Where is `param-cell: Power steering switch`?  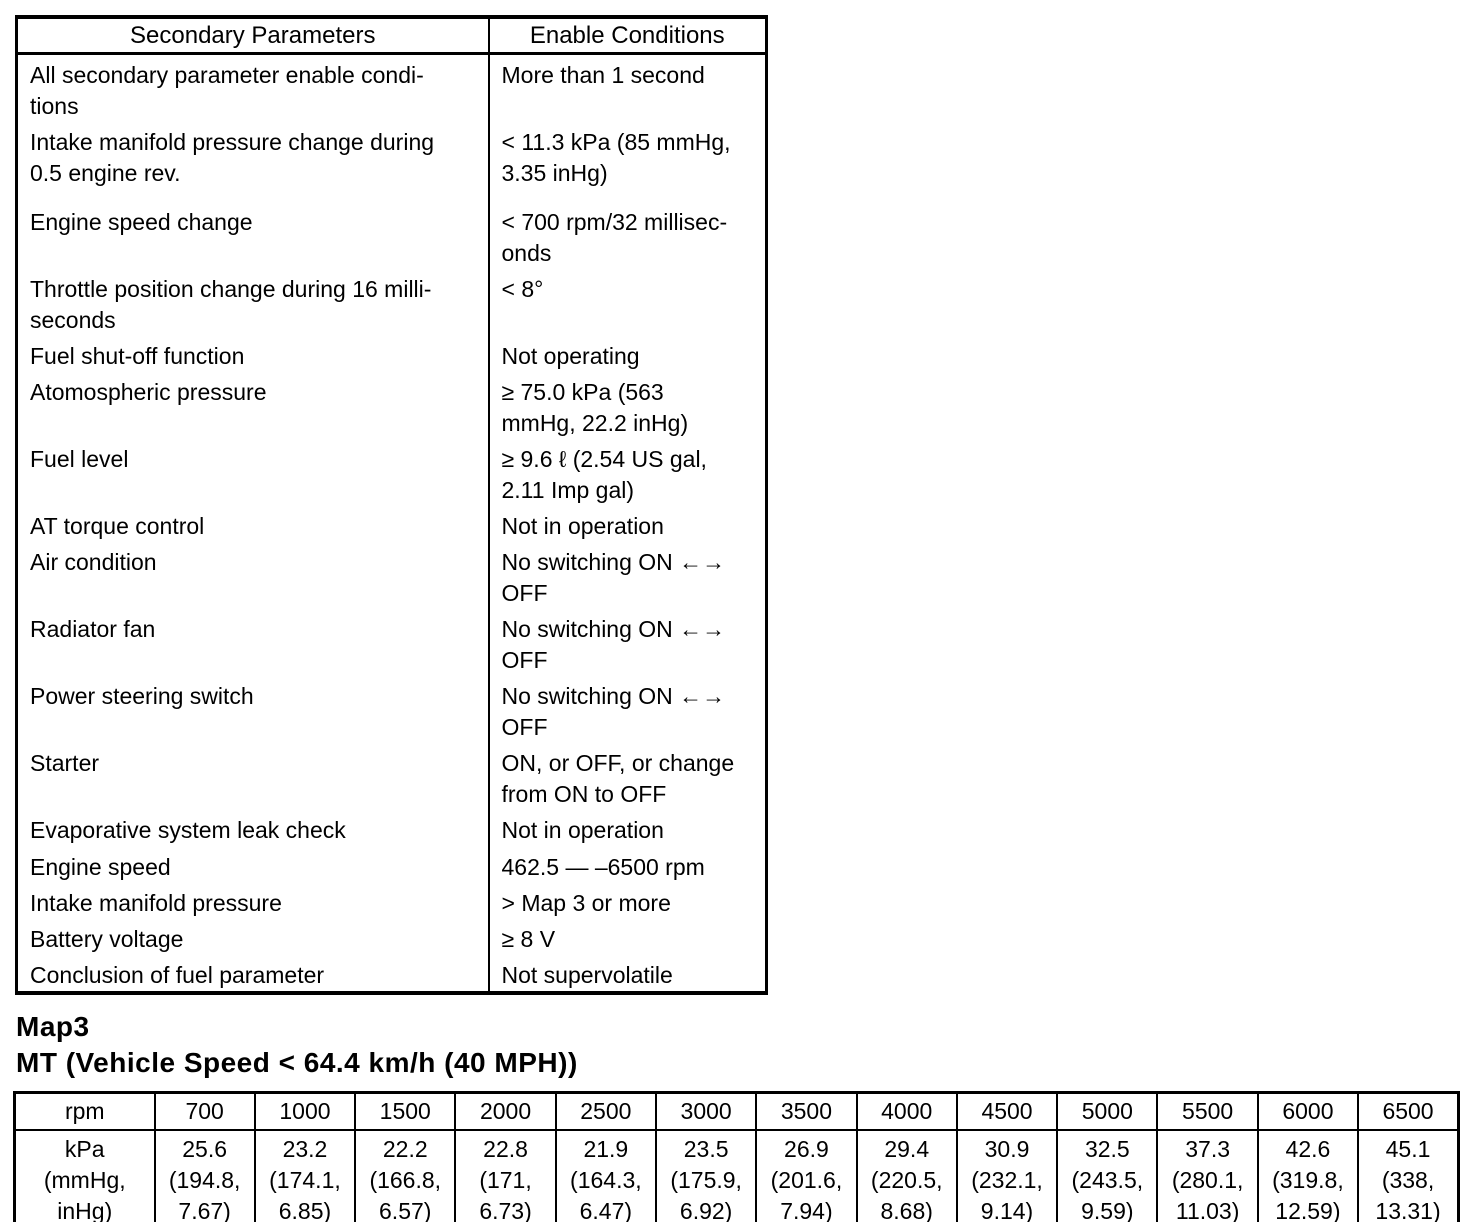
param-cell: Power steering switch is located at coordinates (142, 696).